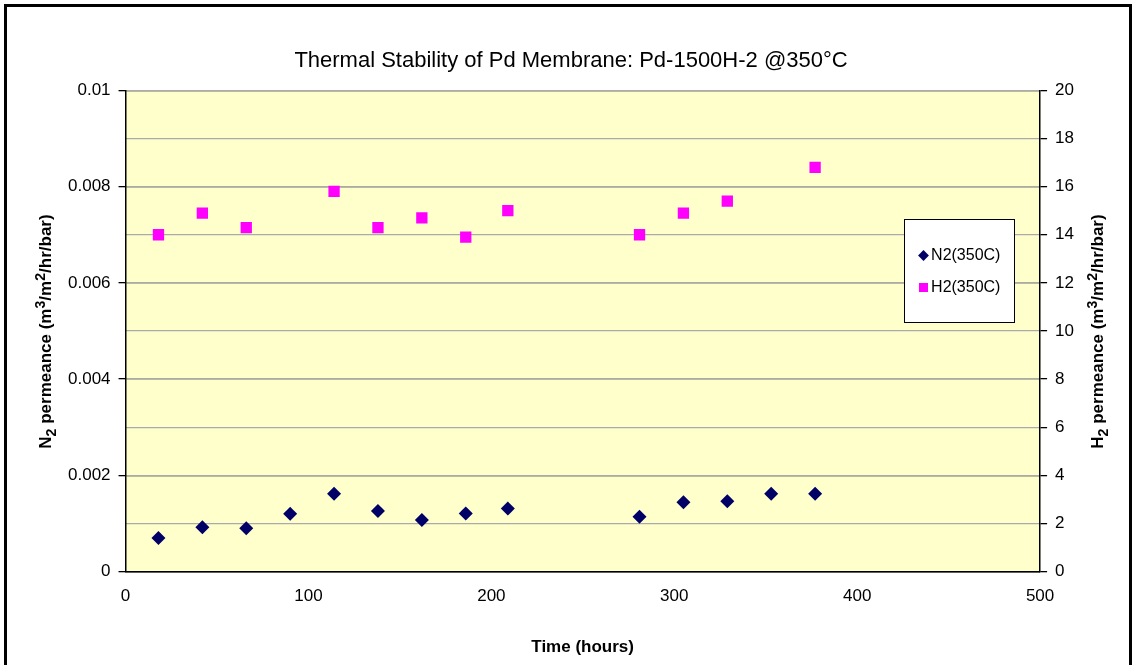 The width and height of the screenshot is (1142, 665). Describe the element at coordinates (571, 60) in the screenshot. I see `chart-title: Thermal Stability of Pd Membrane: Pd-1500H-2 @350°C` at that location.